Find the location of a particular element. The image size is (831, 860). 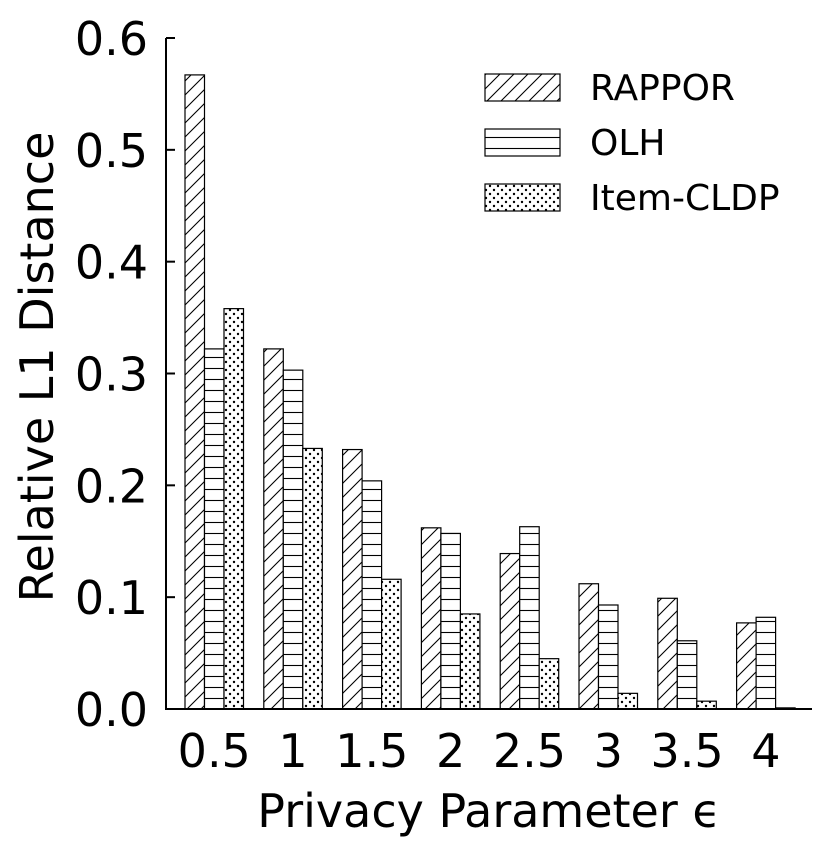

x-tick-label: 2 is located at coordinates (450, 751).